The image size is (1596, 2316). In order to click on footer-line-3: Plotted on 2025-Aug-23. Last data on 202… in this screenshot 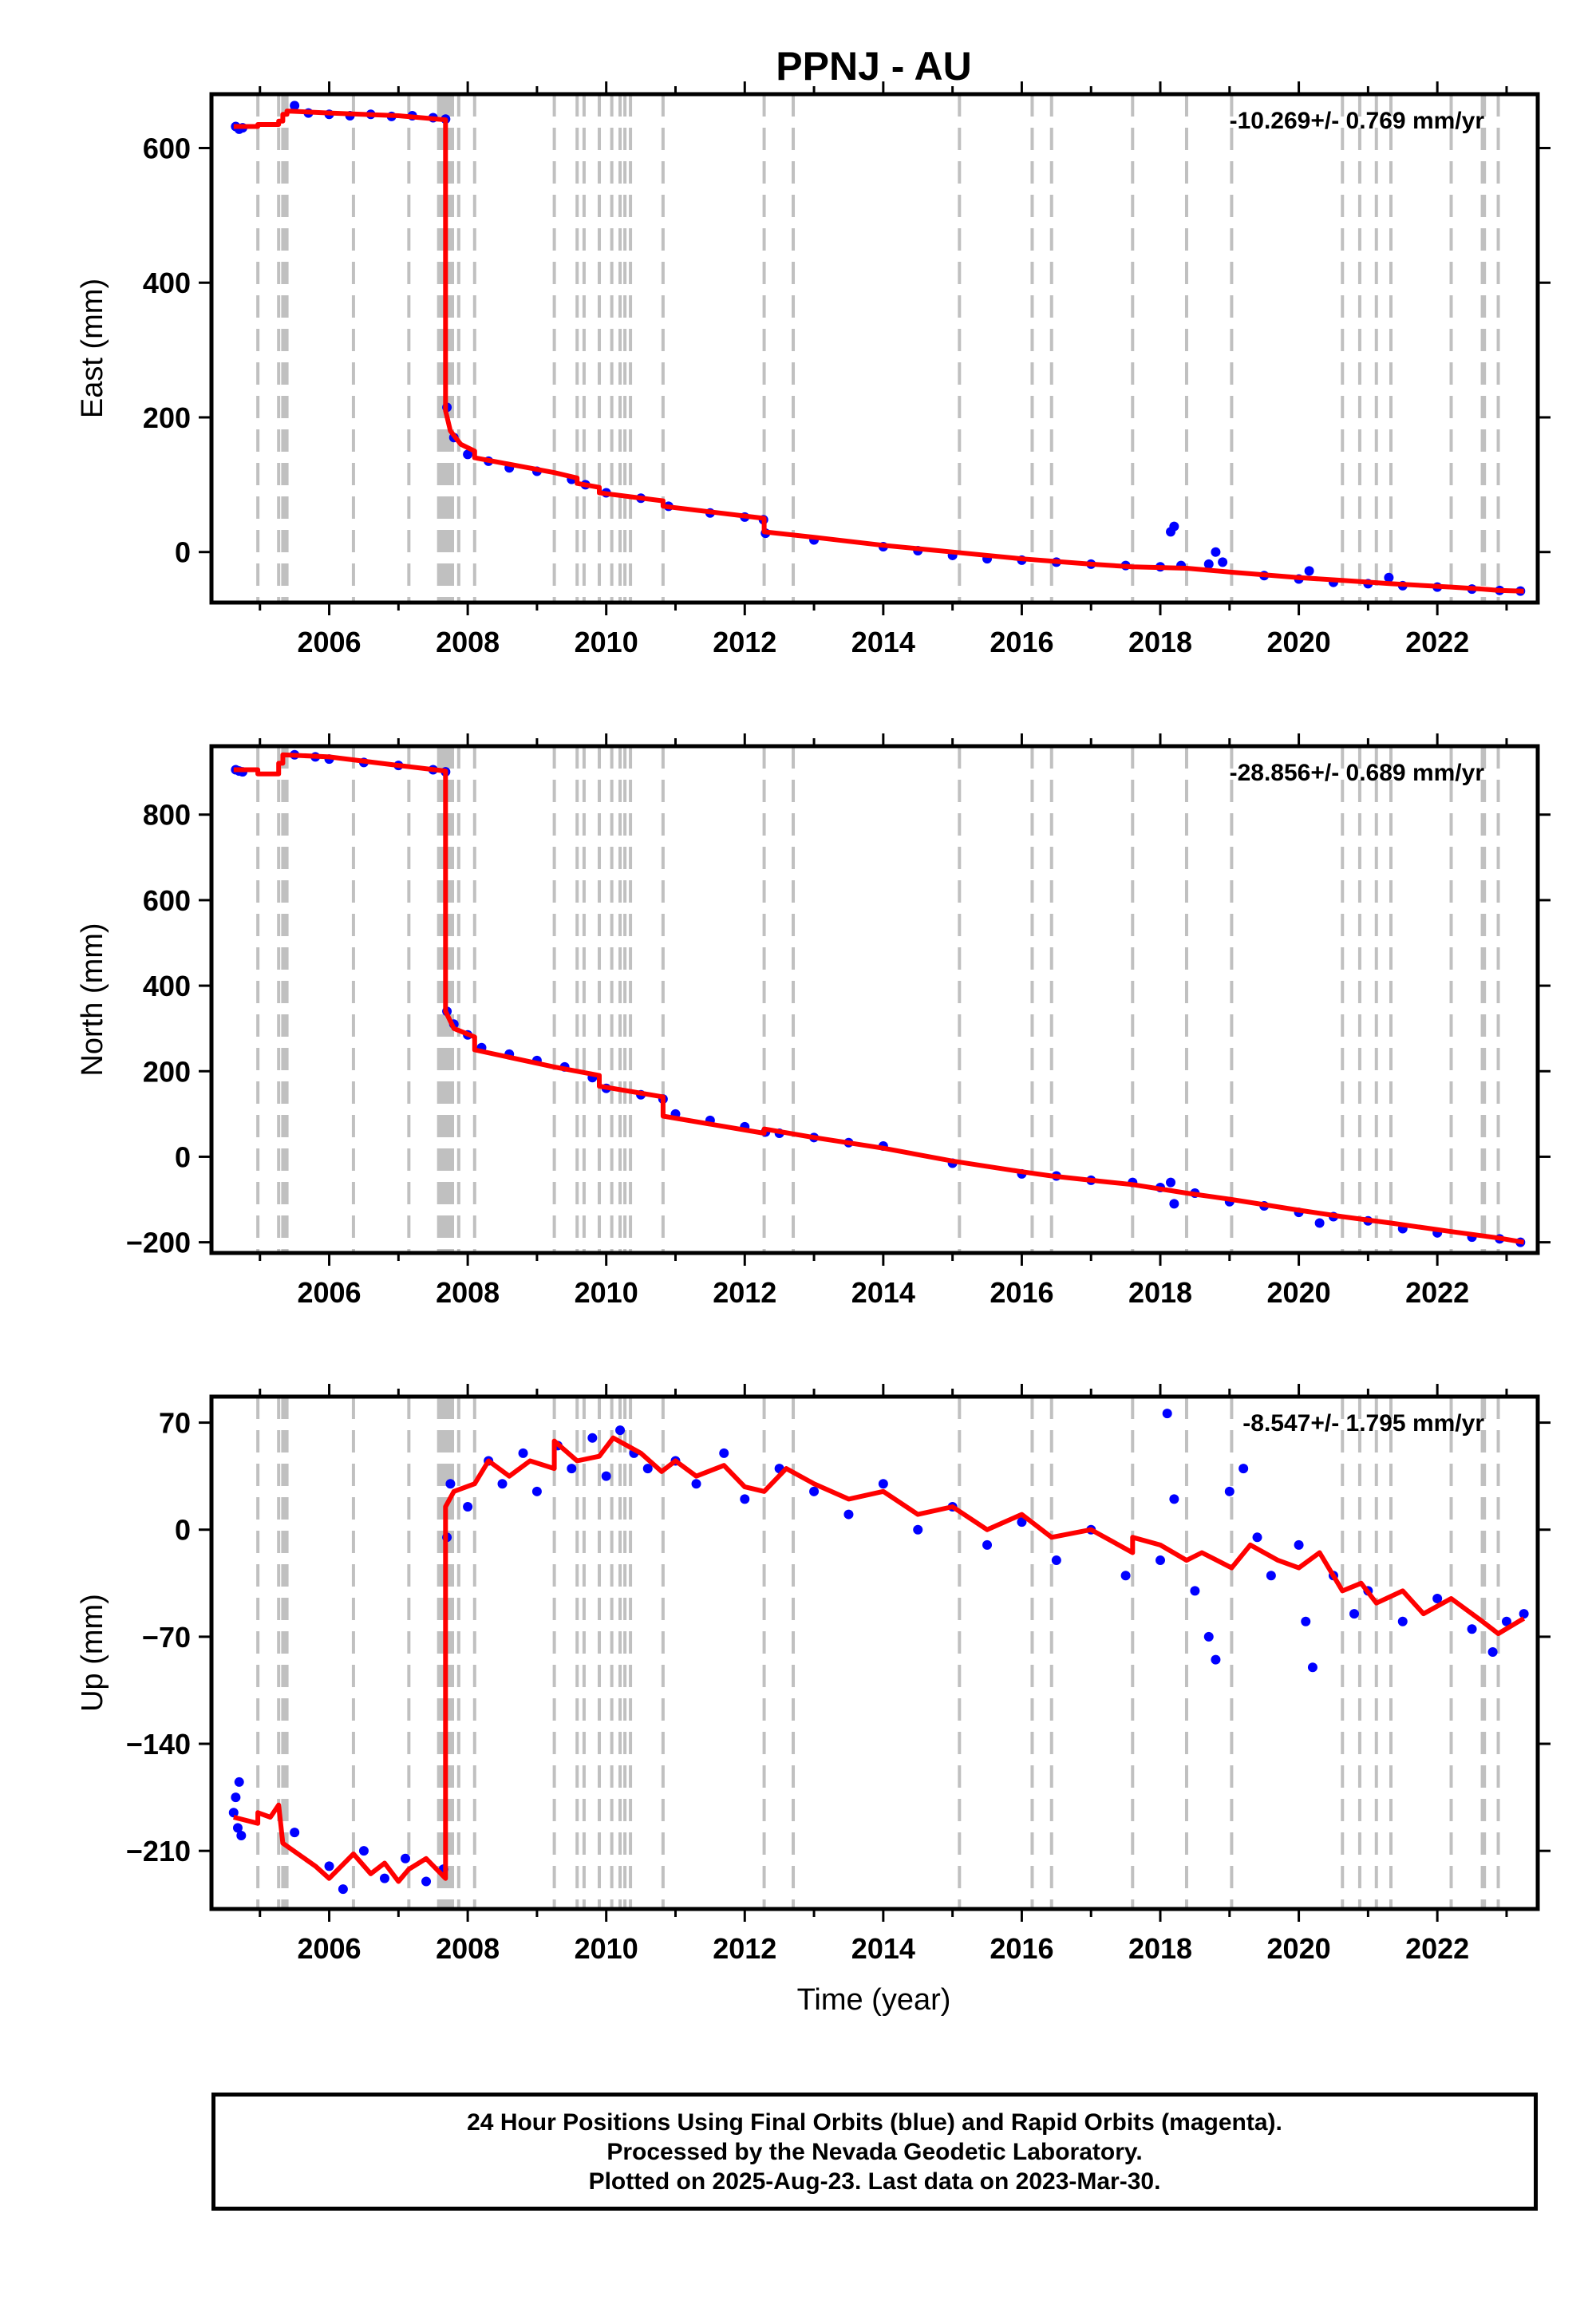, I will do `click(874, 2181)`.